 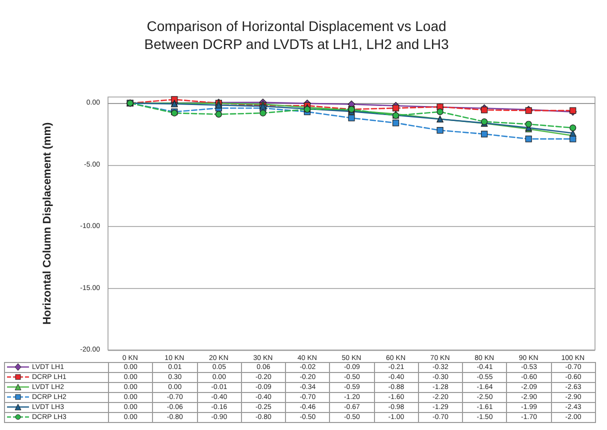 I want to click on y-axis-title: Horizontal Column Displacement (mm), so click(x=48, y=223).